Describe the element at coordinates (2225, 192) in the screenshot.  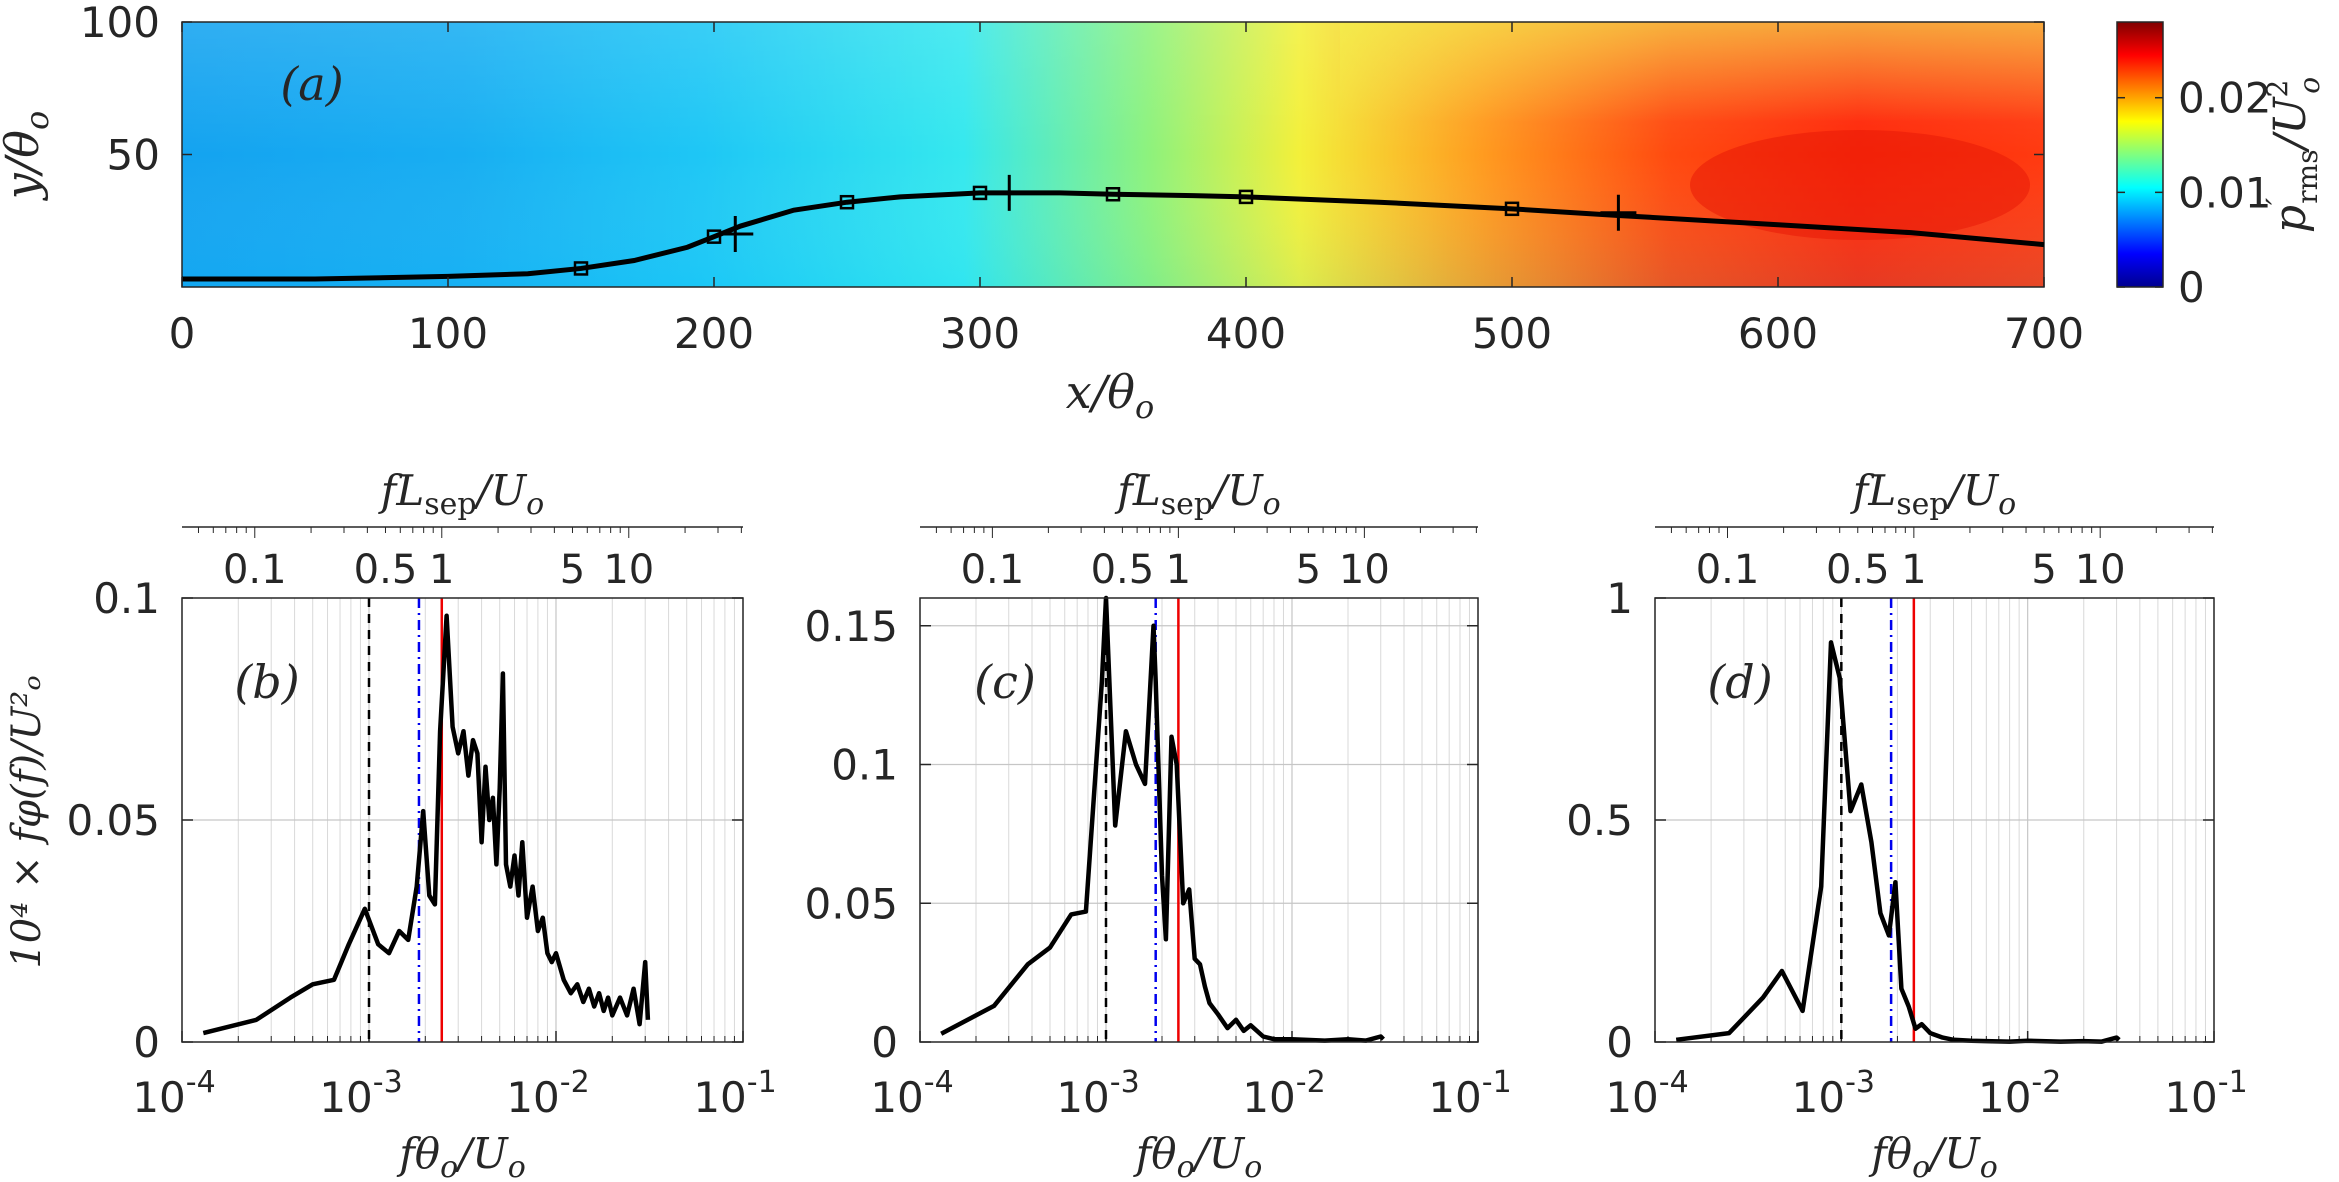
I see `colorbar-tick-label: 0.01` at that location.